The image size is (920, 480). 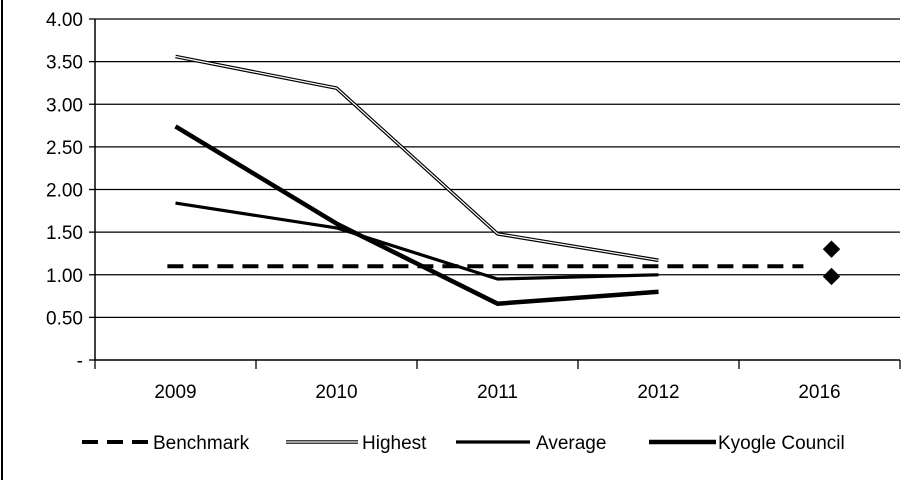 I want to click on legend: Benchmark Highest Average Kyogle Council, so click(x=463, y=443).